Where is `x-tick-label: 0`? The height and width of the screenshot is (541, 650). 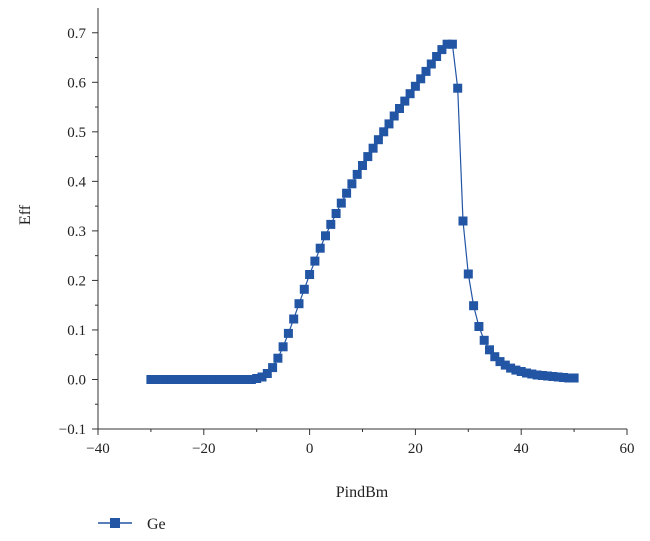 x-tick-label: 0 is located at coordinates (310, 449).